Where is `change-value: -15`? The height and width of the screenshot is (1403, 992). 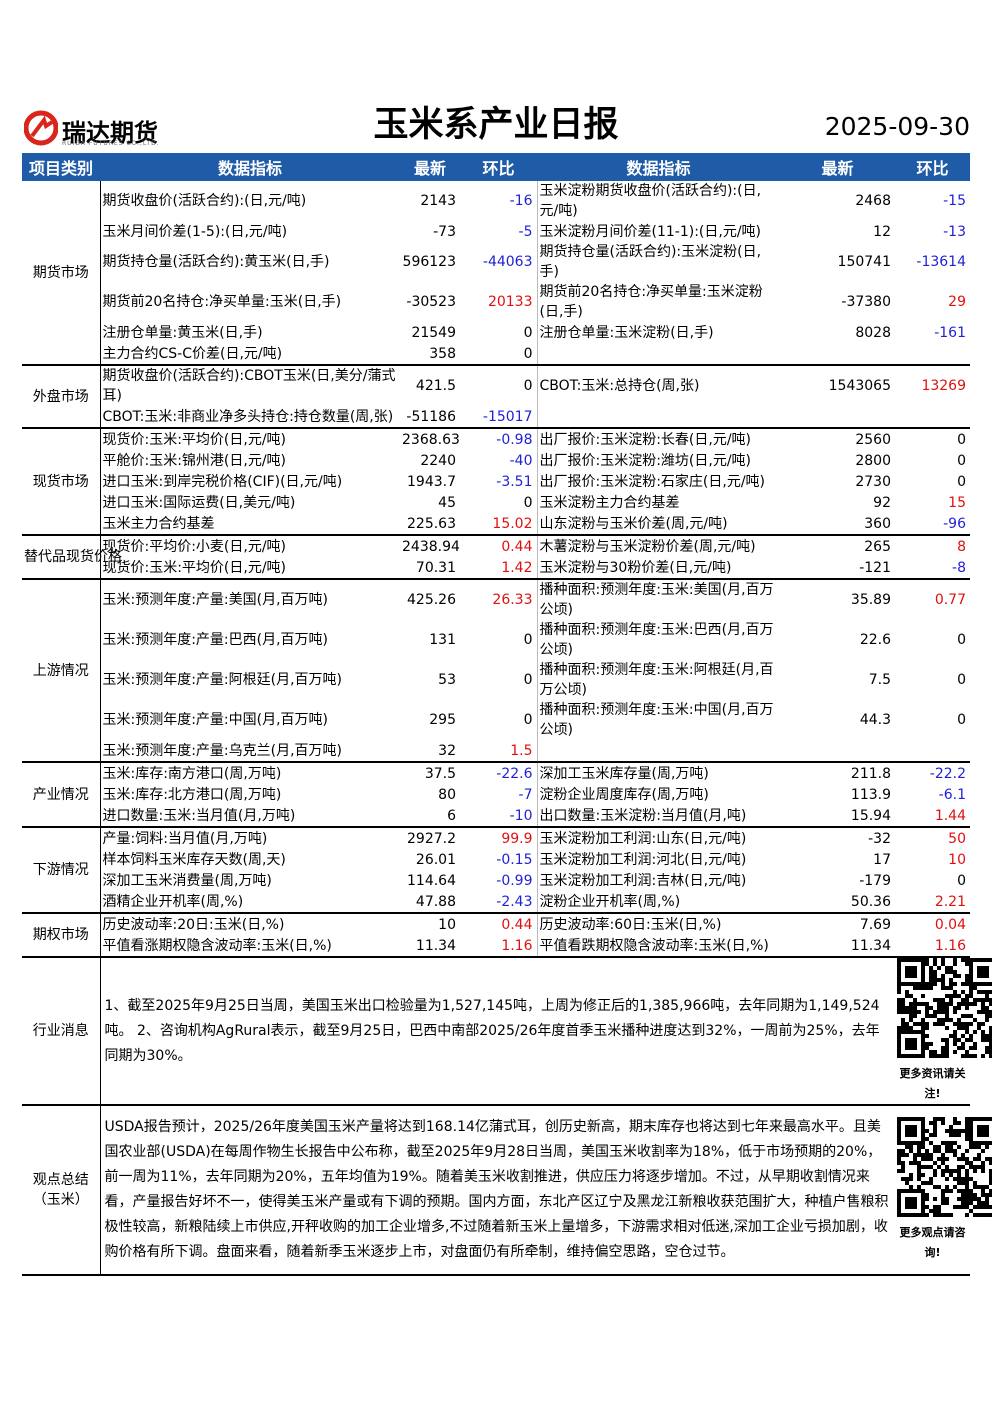
change-value: -15 is located at coordinates (954, 201).